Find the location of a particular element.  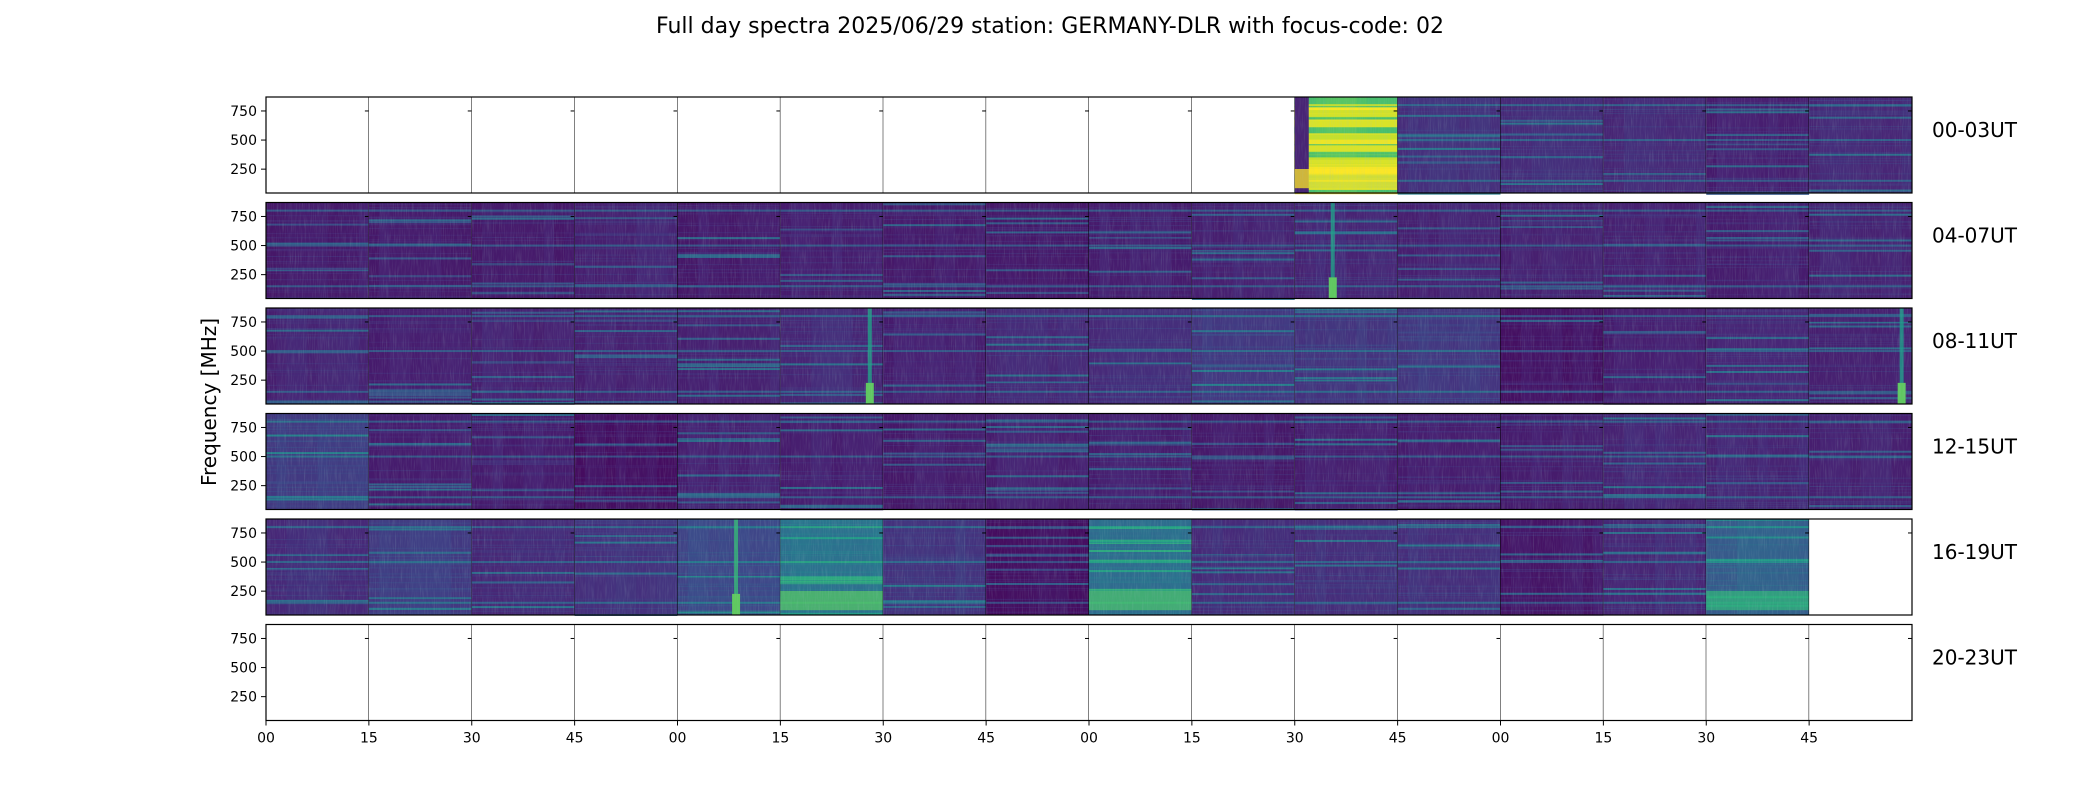

frequency-line is located at coordinates (1758, 193).